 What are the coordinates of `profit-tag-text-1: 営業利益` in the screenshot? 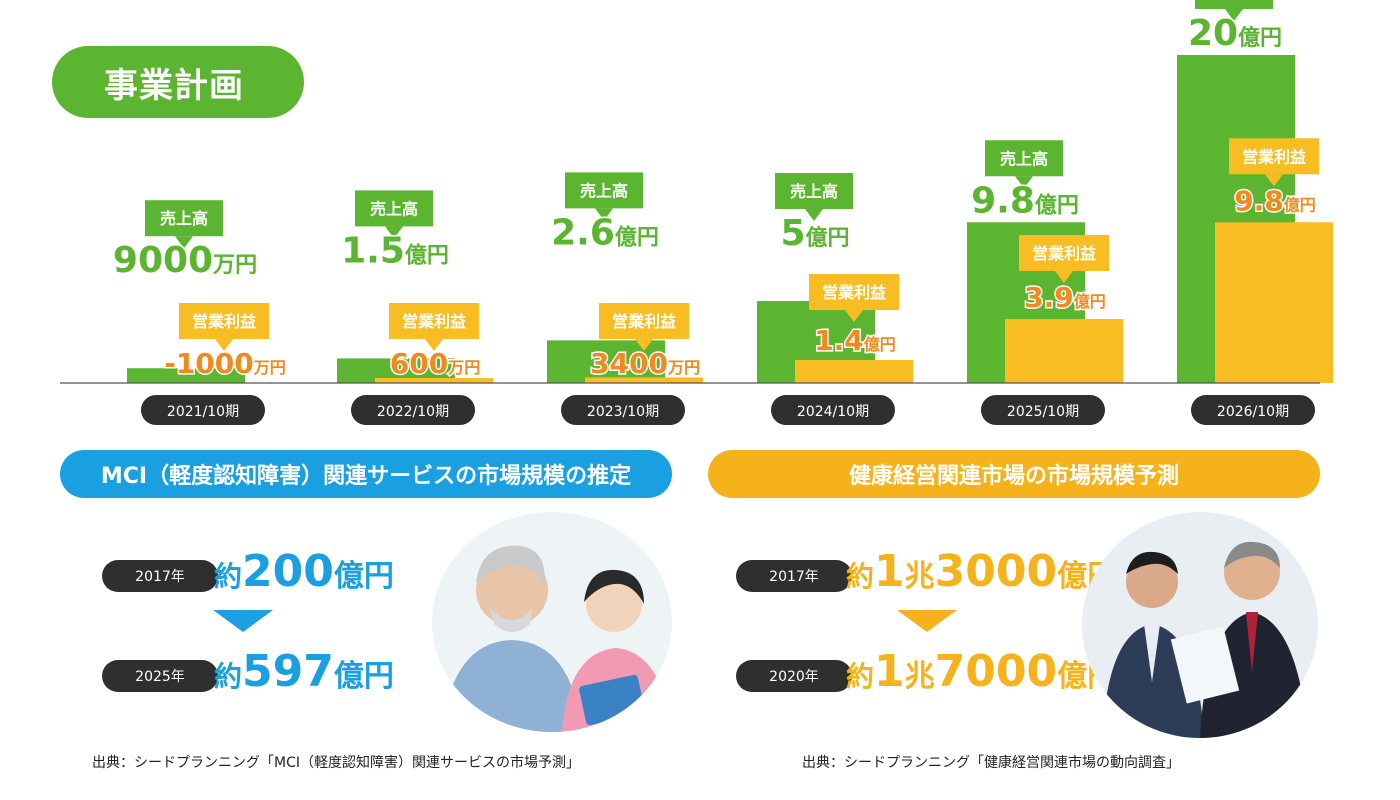 It's located at (434, 321).